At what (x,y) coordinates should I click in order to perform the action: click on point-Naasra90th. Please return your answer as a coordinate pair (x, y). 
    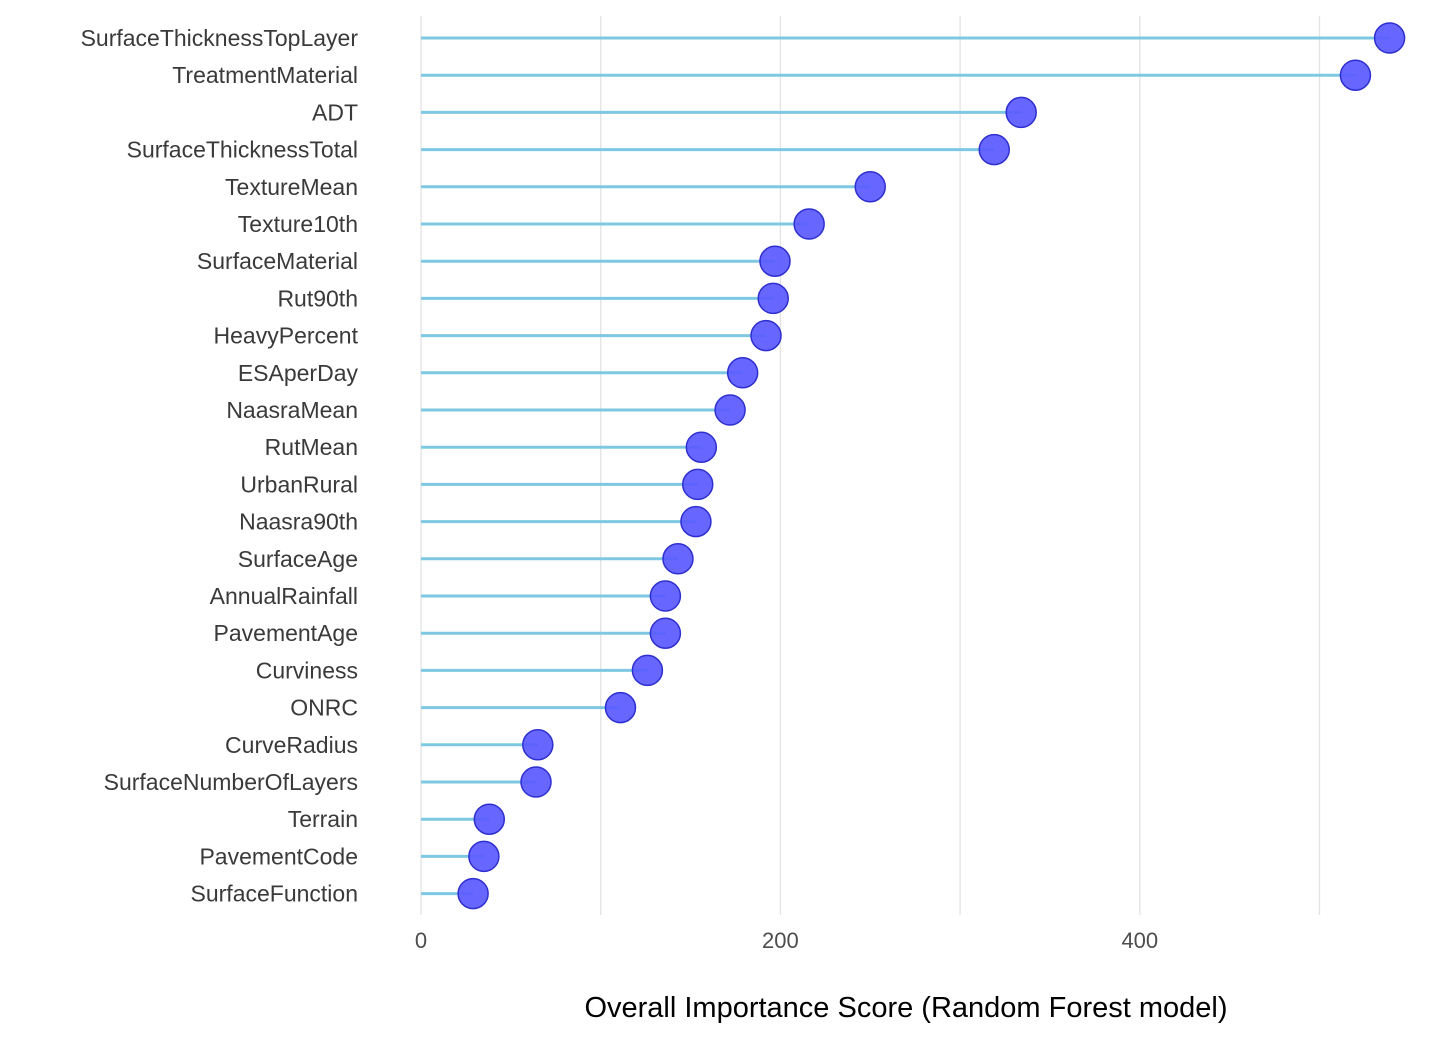
    Looking at the image, I should click on (696, 521).